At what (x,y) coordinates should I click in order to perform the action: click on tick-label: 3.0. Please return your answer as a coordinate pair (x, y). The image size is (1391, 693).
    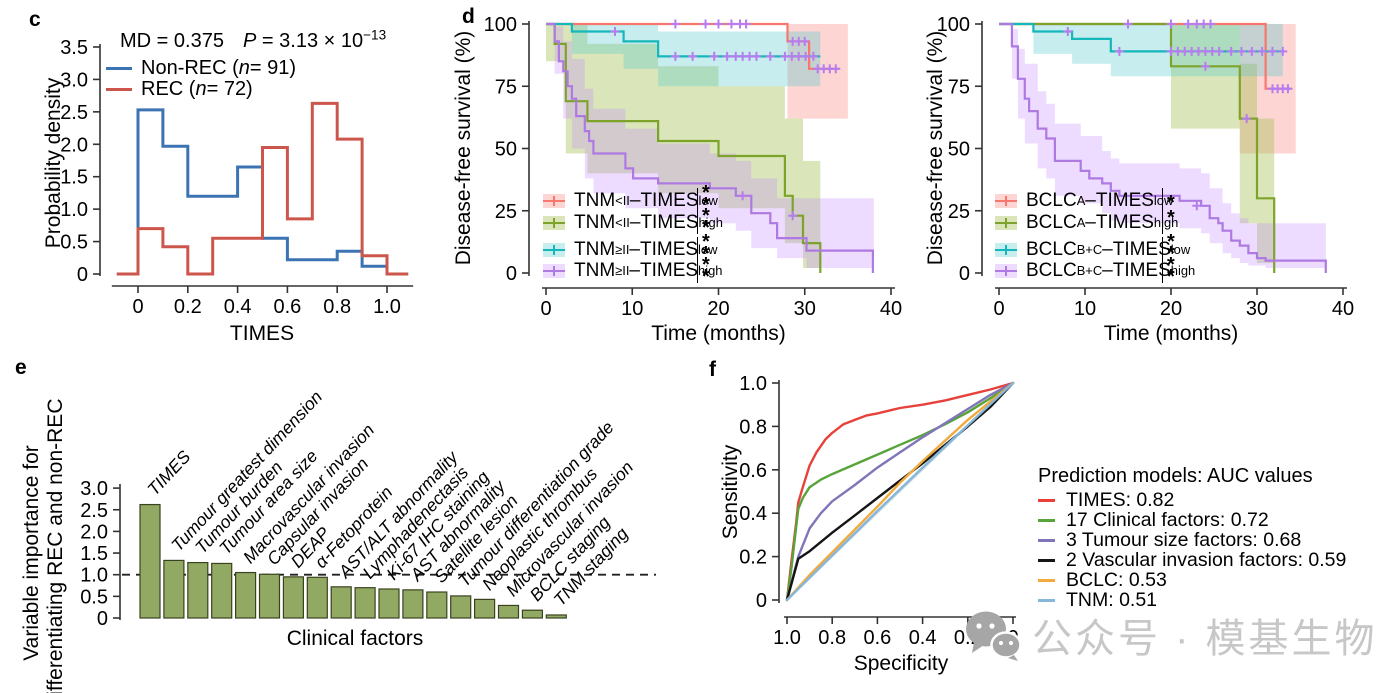
    Looking at the image, I should click on (74, 80).